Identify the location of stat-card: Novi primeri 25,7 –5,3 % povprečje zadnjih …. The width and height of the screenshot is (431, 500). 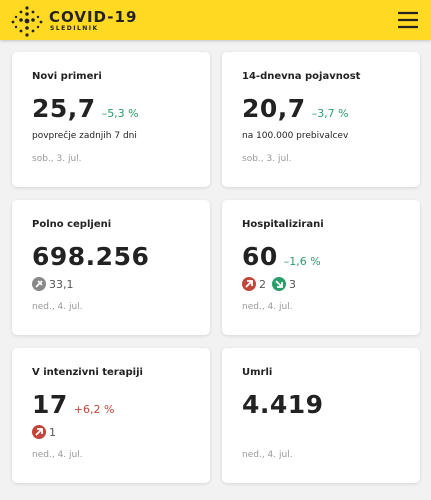
(111, 119).